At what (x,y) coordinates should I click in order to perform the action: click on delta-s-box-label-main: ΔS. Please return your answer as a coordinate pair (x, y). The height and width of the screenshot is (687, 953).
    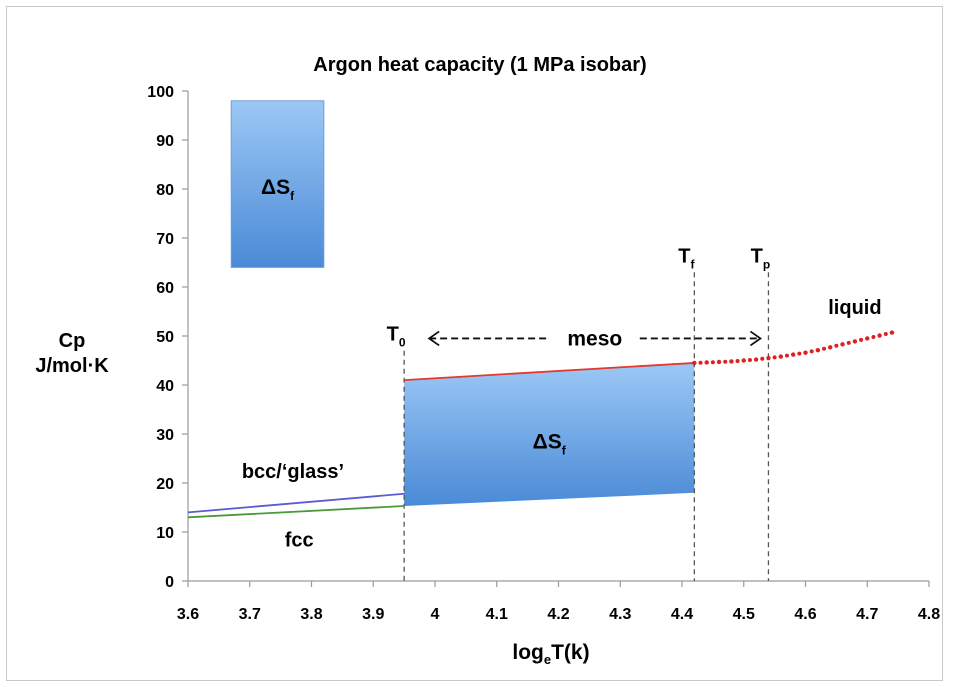
    Looking at the image, I should click on (275, 187).